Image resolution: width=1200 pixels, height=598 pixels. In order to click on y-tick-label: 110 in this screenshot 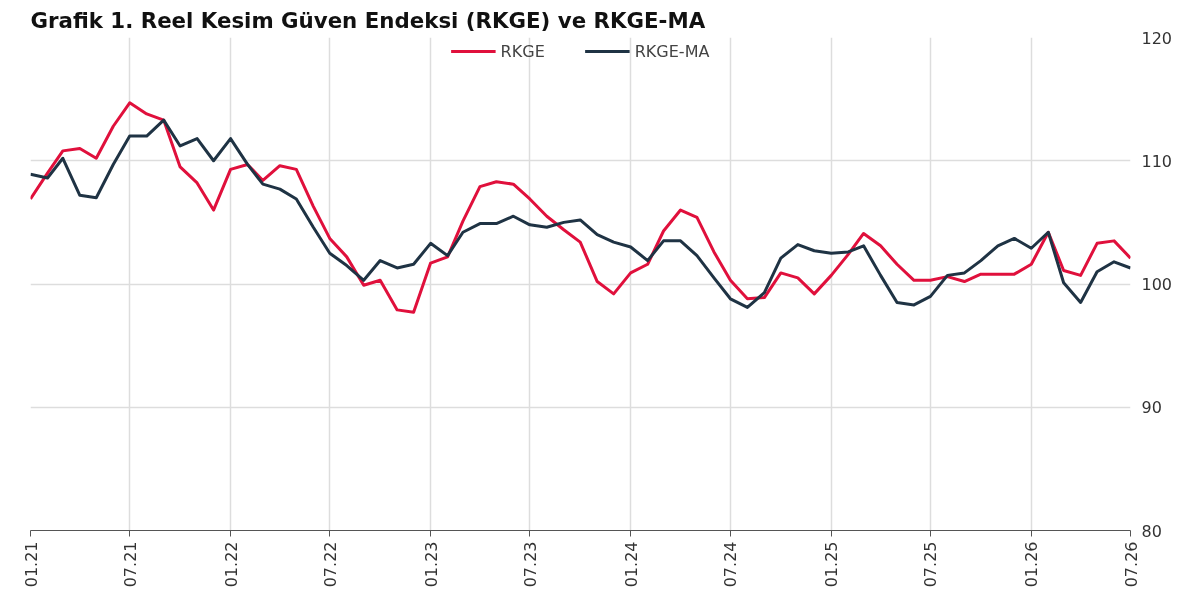, I will do `click(1157, 161)`.